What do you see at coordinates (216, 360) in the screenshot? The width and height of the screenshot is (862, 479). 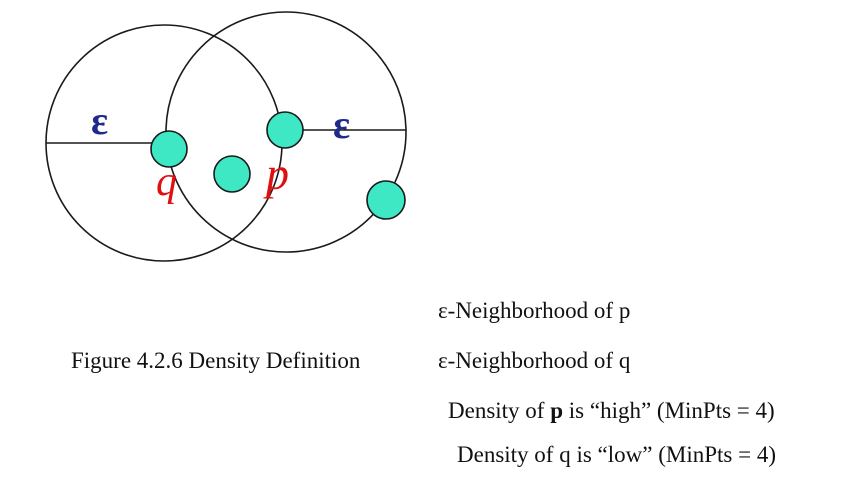 I see `figure-caption: Figure 4.2.6 Density Definition` at bounding box center [216, 360].